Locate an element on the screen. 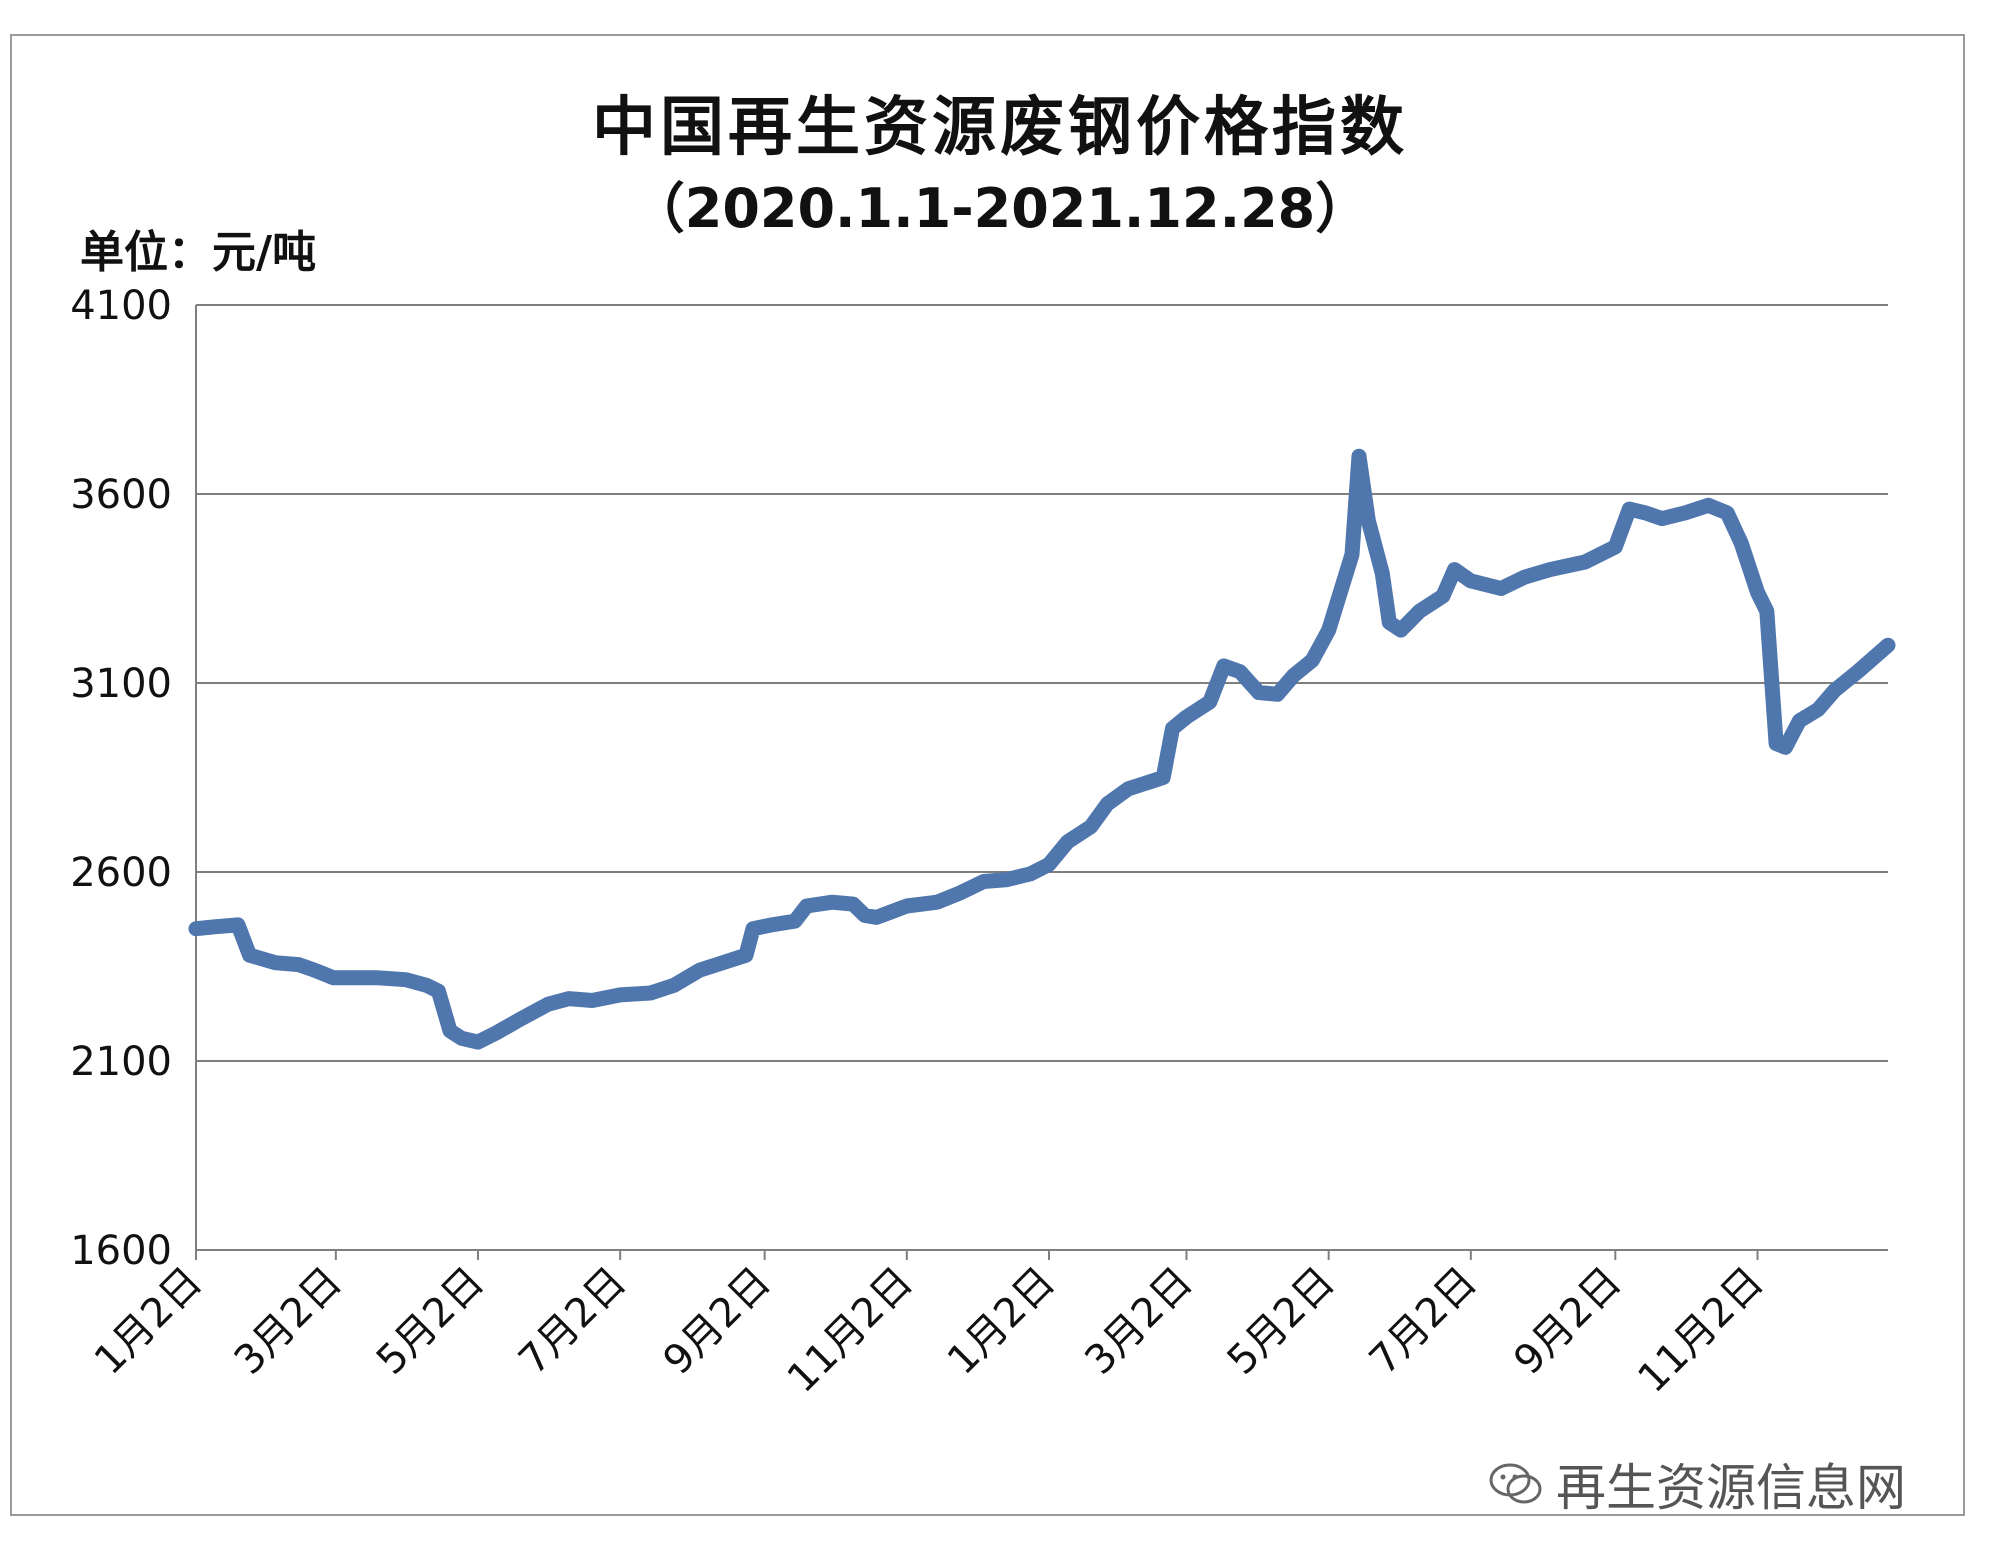  y-axis-unit-label: 单位：元/吨 is located at coordinates (198, 252).